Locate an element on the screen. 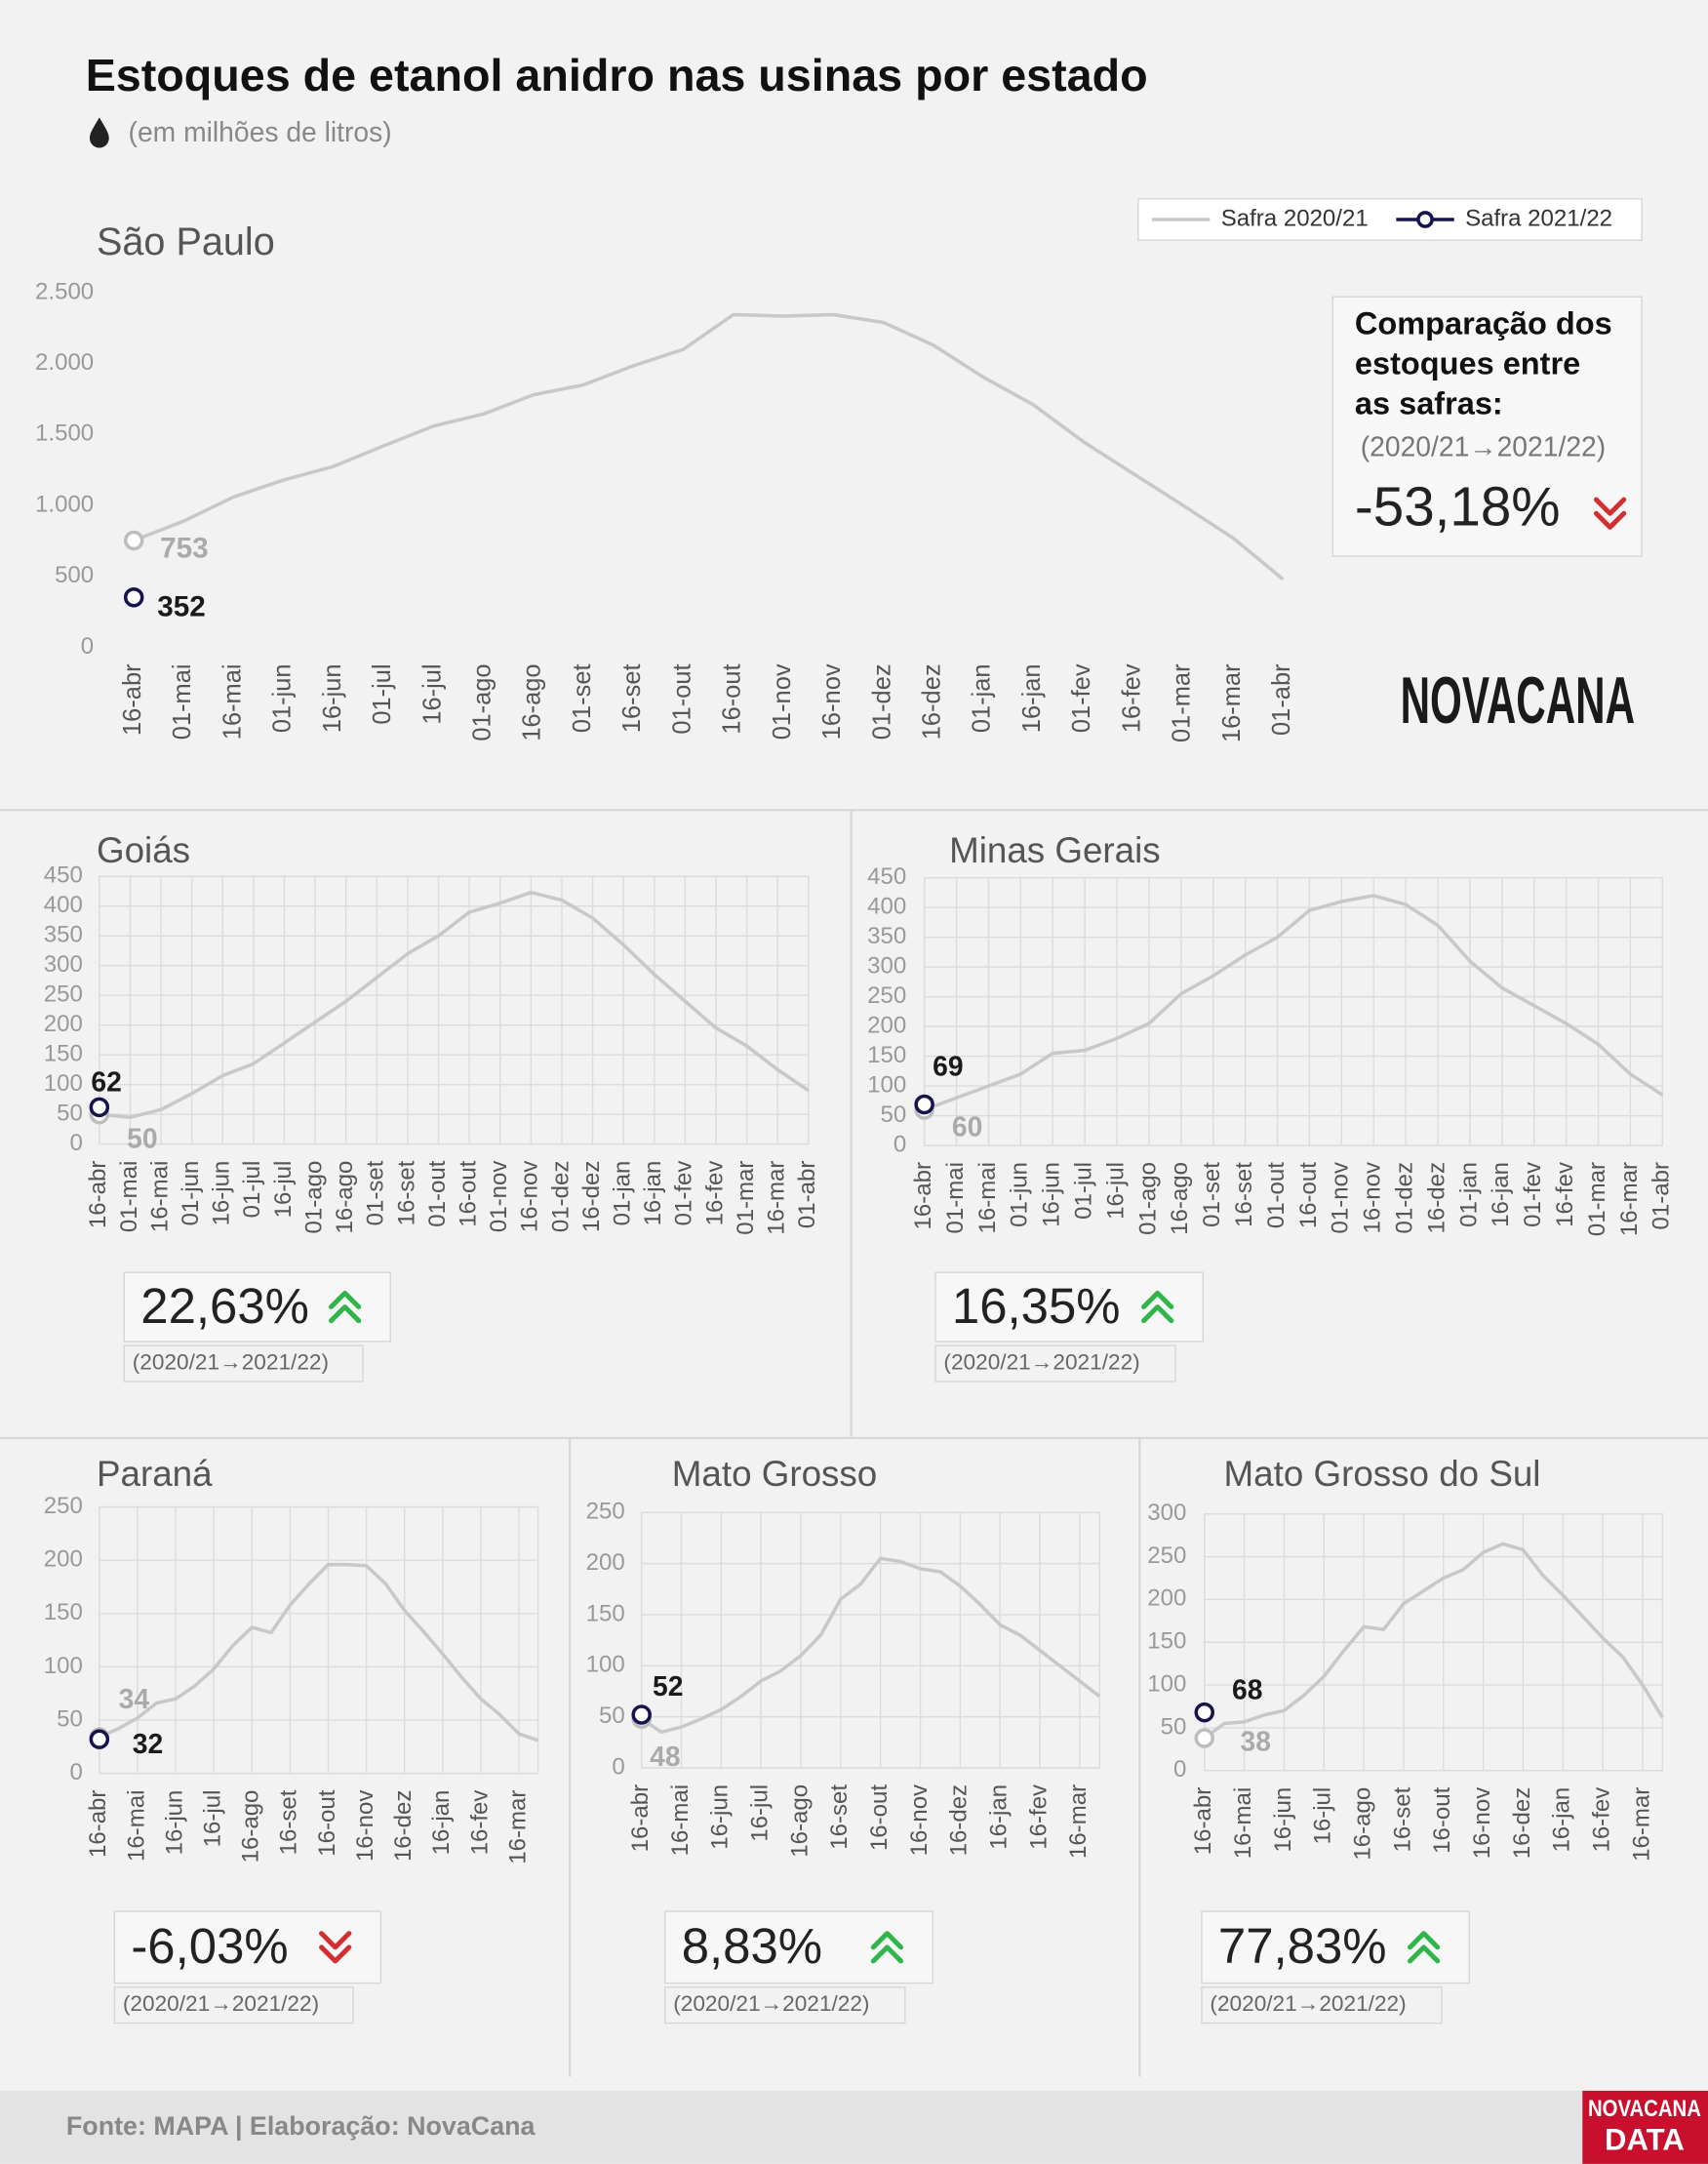 The height and width of the screenshot is (2164, 1708). y-tick-label: 300 is located at coordinates (886, 965).